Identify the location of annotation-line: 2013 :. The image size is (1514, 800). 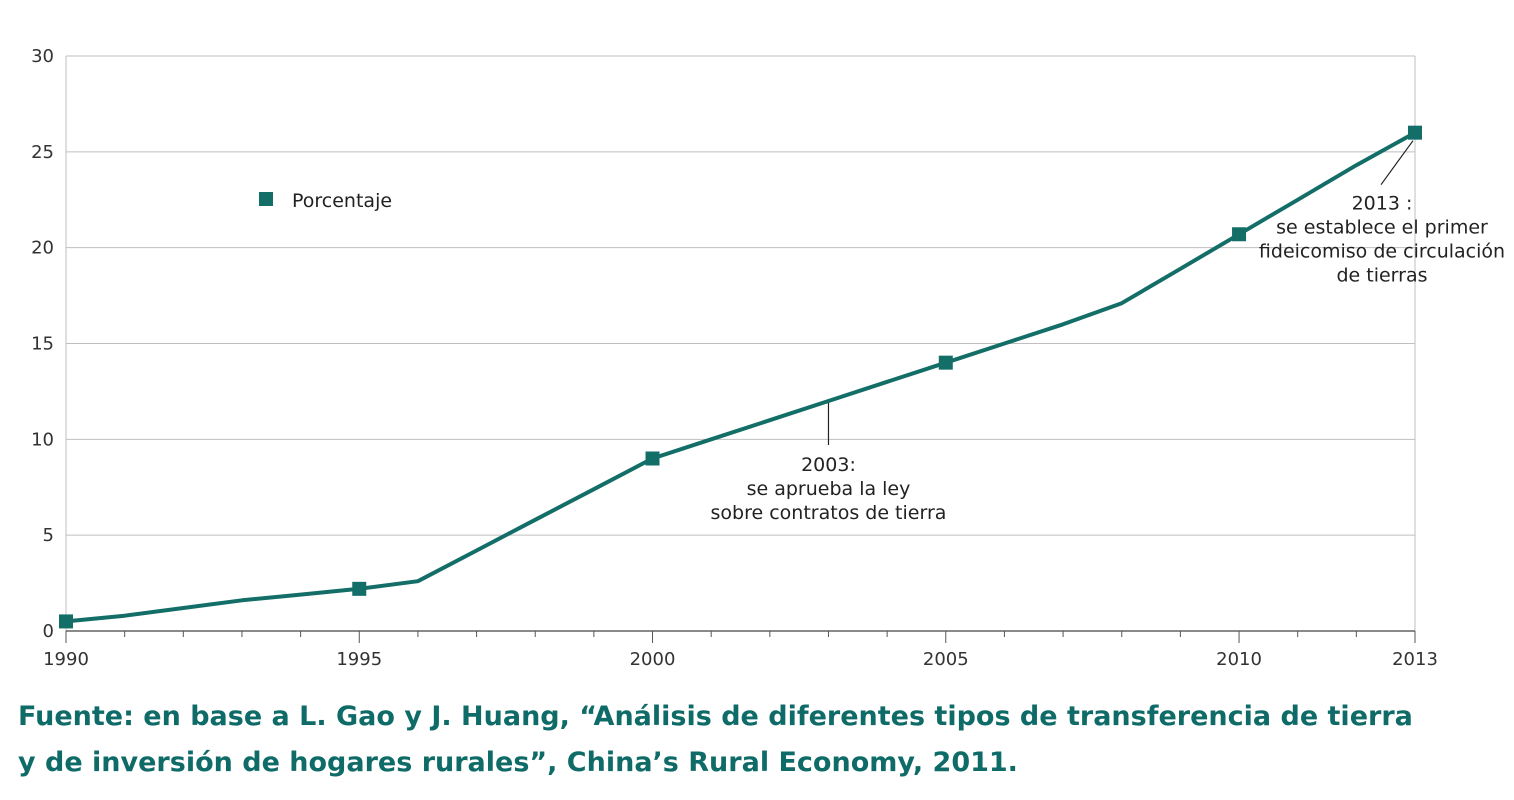
(1382, 204).